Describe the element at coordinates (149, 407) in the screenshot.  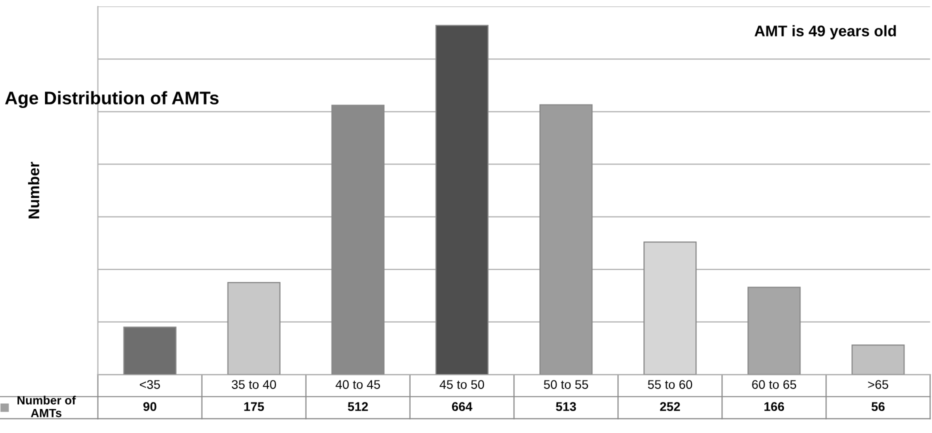
I see `data-label: 90` at that location.